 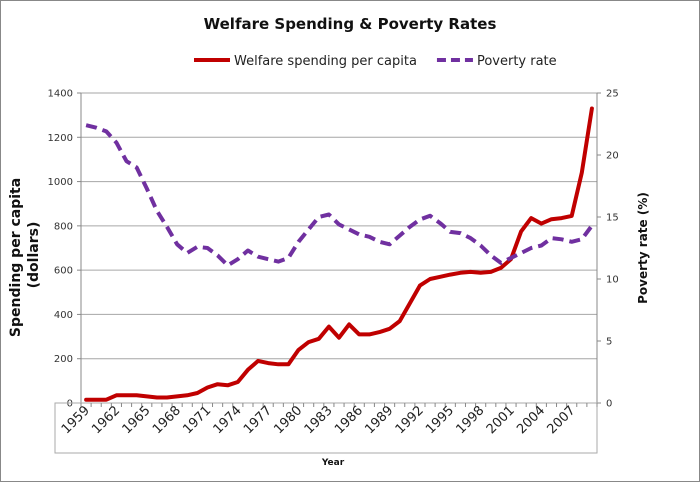 What do you see at coordinates (612, 280) in the screenshot?
I see `y2-tick-label: 10` at bounding box center [612, 280].